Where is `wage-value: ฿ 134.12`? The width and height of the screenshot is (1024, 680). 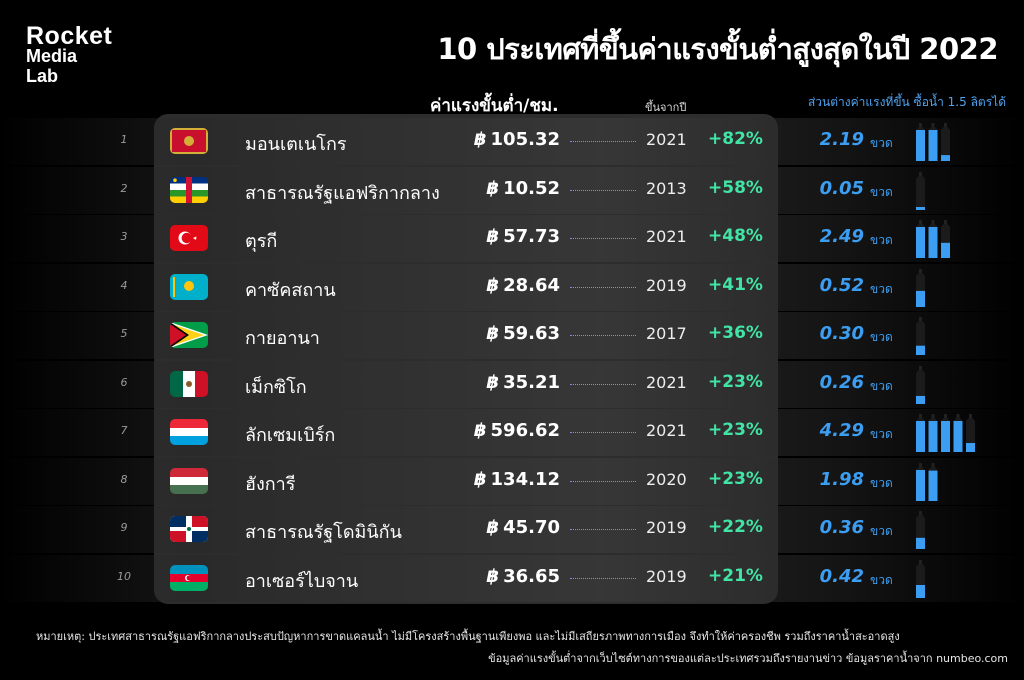 wage-value: ฿ 134.12 is located at coordinates (500, 479).